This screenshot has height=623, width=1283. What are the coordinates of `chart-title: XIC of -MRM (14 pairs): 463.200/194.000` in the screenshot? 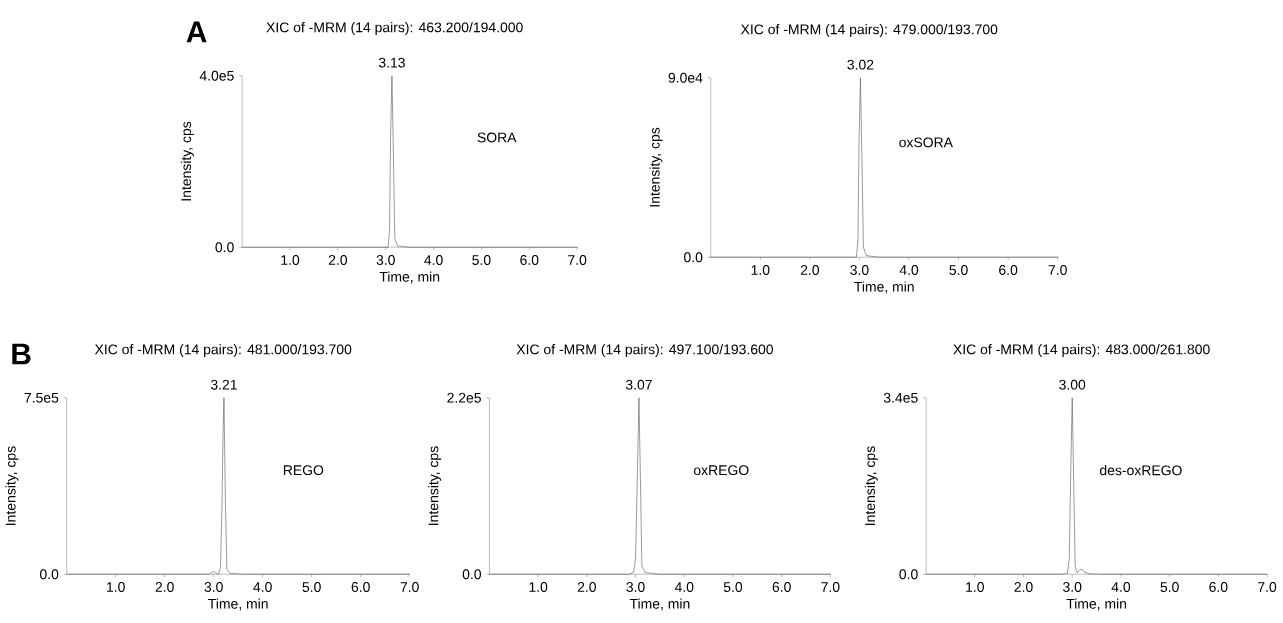 It's located at (394, 28).